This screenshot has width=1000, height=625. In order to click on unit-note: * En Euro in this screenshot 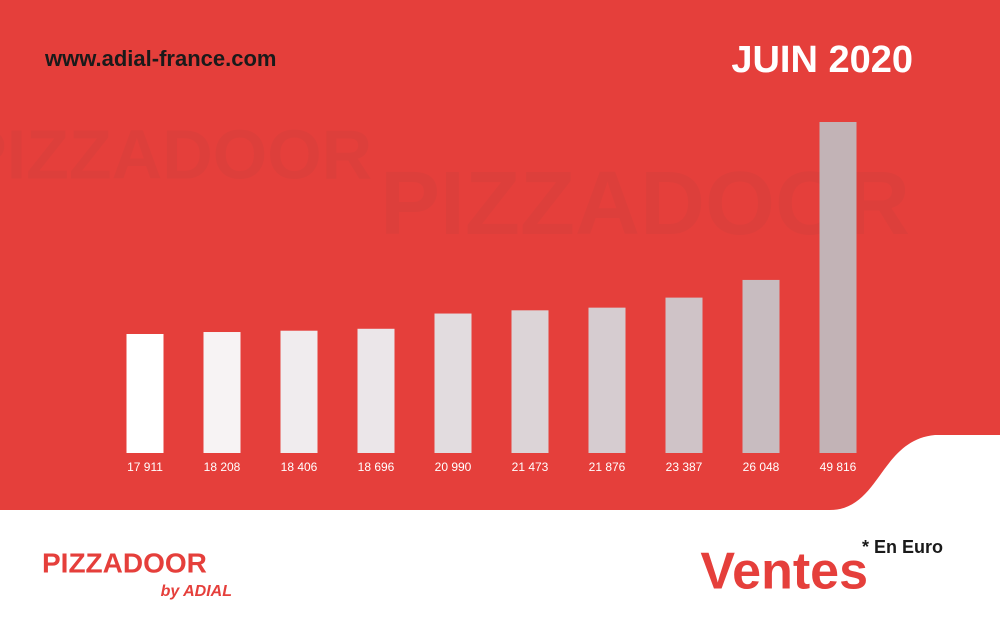, I will do `click(902, 547)`.